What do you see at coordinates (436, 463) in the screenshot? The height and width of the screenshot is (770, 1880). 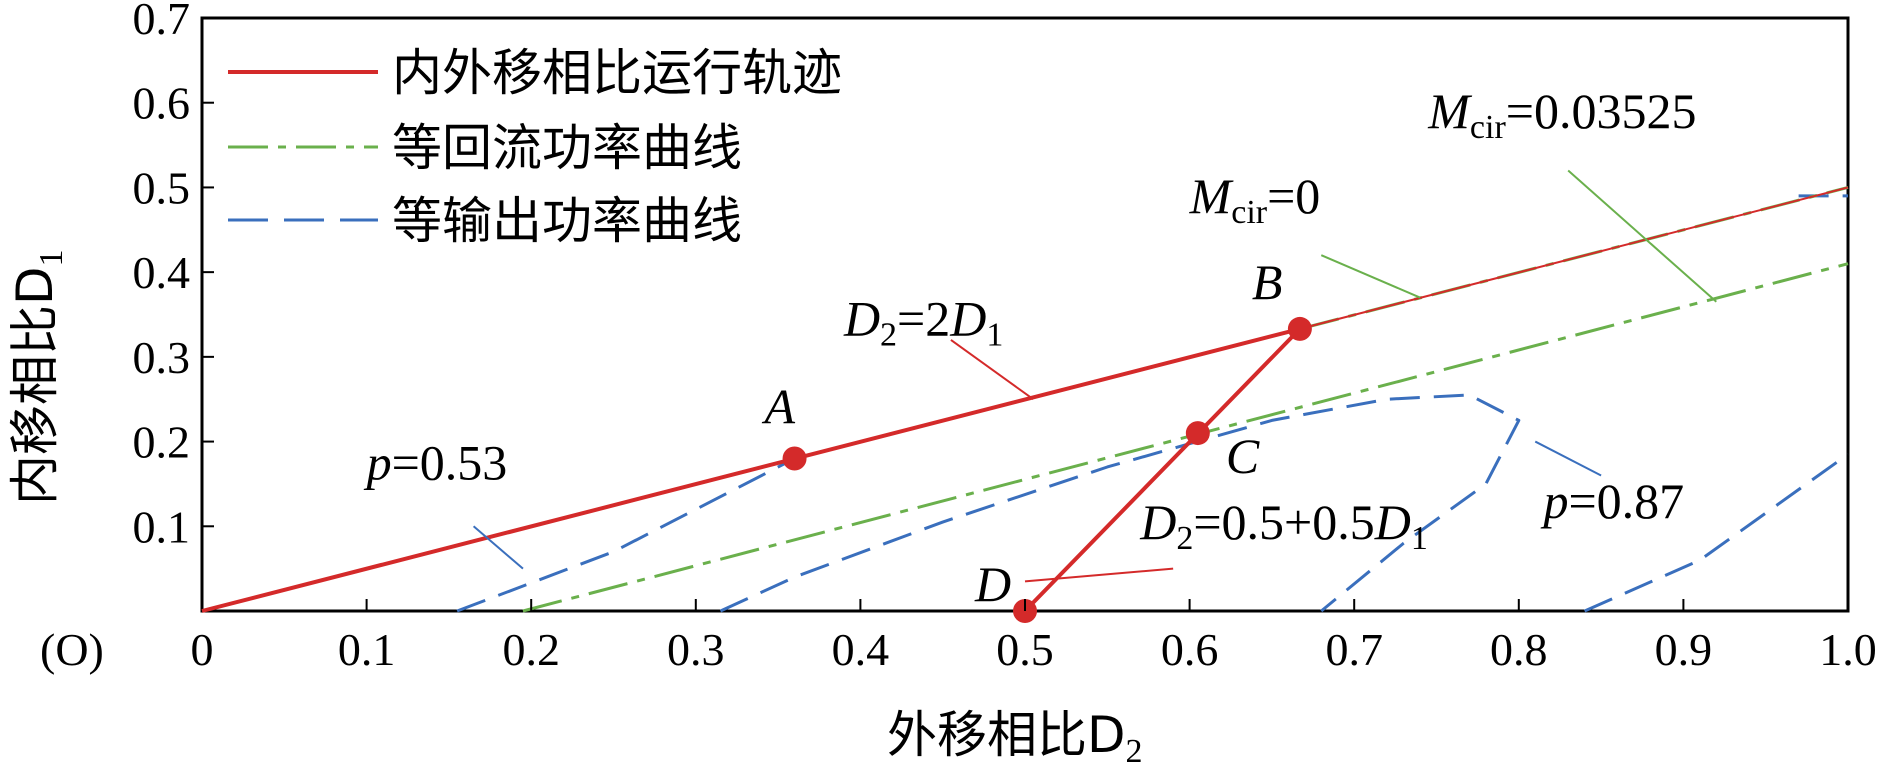 I see `annotation-p053: p=0.53` at bounding box center [436, 463].